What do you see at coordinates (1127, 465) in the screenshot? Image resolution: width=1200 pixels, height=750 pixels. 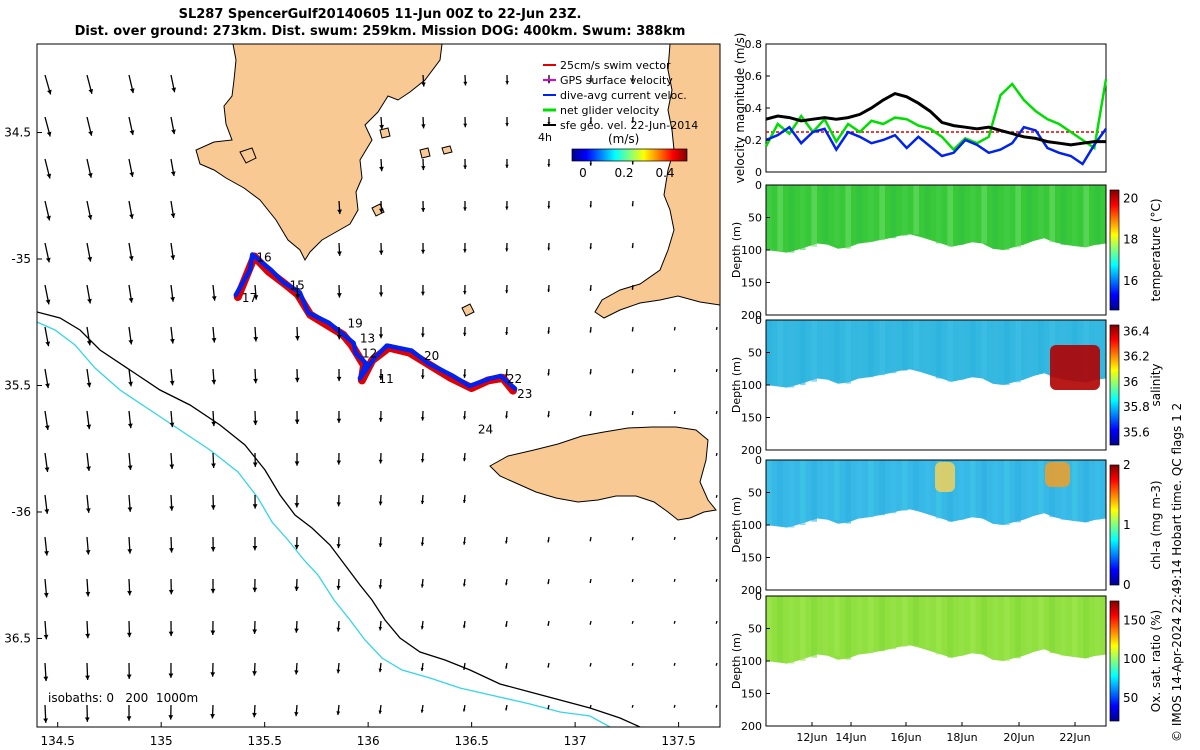 I see `section-cbtick-label: 2` at bounding box center [1127, 465].